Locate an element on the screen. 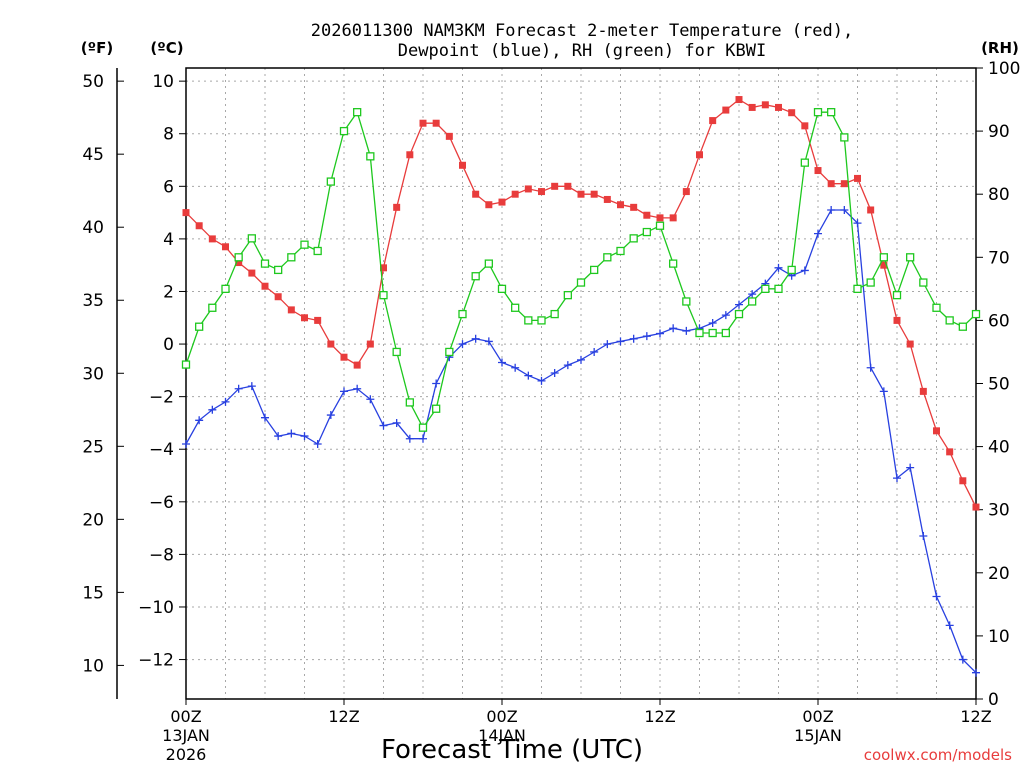 The height and width of the screenshot is (768, 1024). celsius-unit-label: (ºC) is located at coordinates (166, 48).